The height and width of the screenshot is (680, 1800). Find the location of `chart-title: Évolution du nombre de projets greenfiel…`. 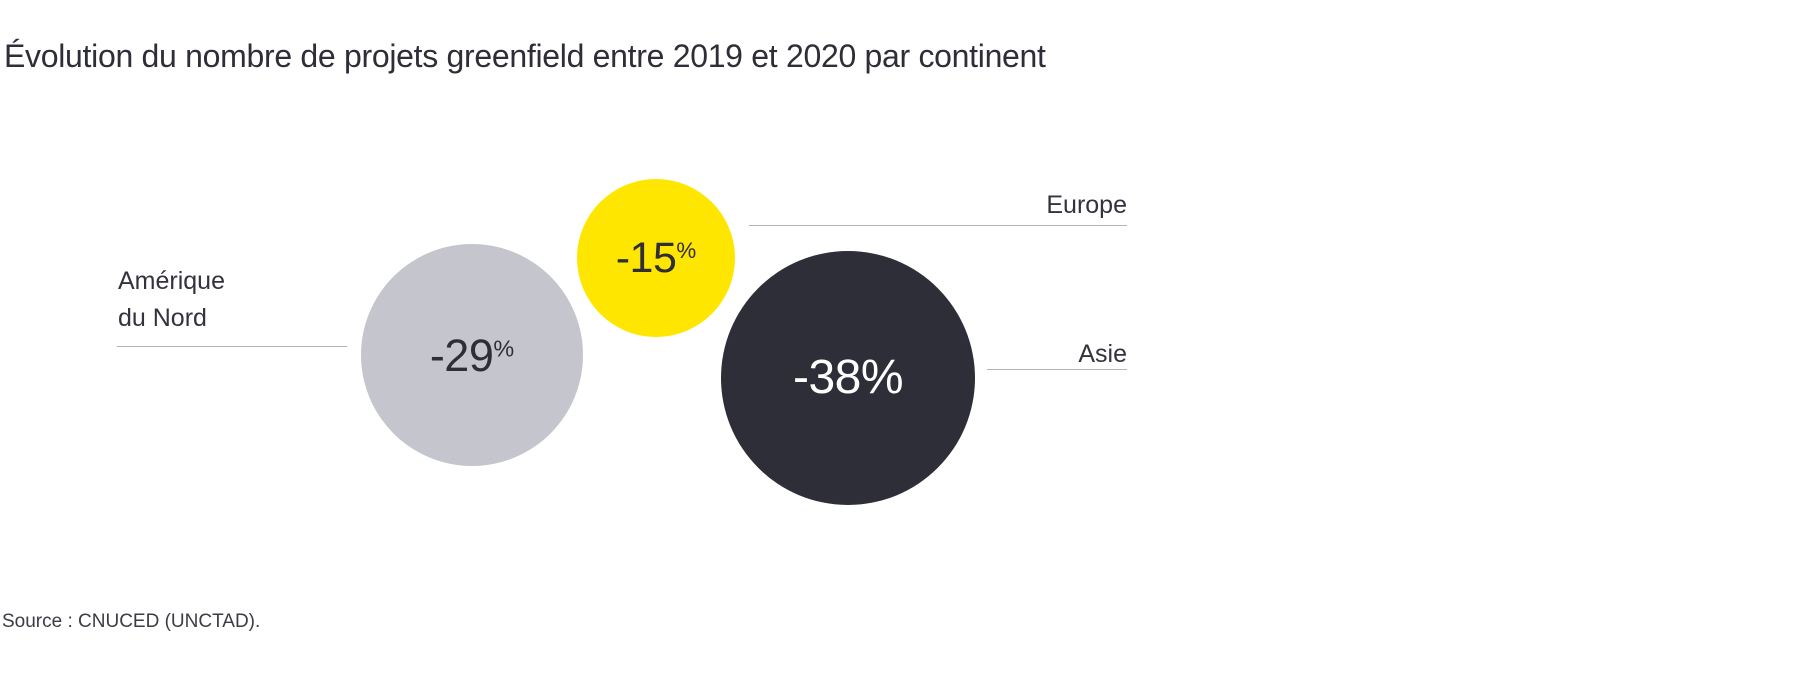

chart-title: Évolution du nombre de projets greenfiel… is located at coordinates (525, 56).